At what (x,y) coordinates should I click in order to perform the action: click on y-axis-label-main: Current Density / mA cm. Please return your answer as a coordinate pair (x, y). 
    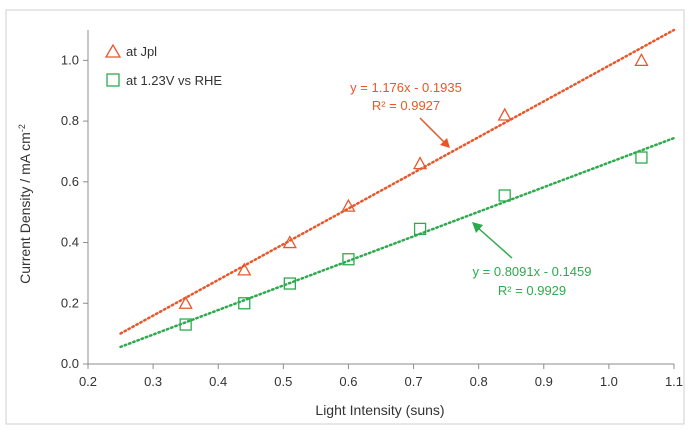
    Looking at the image, I should click on (25, 208).